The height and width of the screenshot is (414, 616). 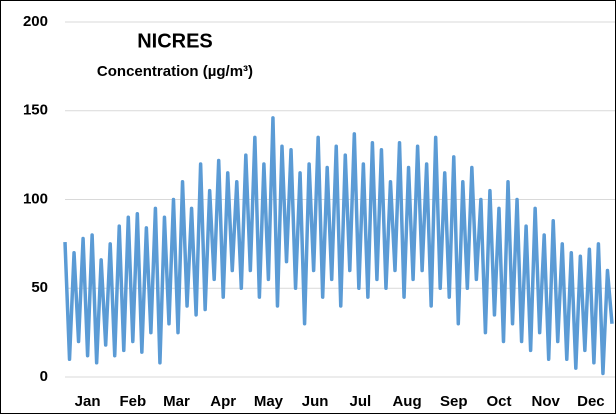 I want to click on x-tick-label: May, so click(x=269, y=401).